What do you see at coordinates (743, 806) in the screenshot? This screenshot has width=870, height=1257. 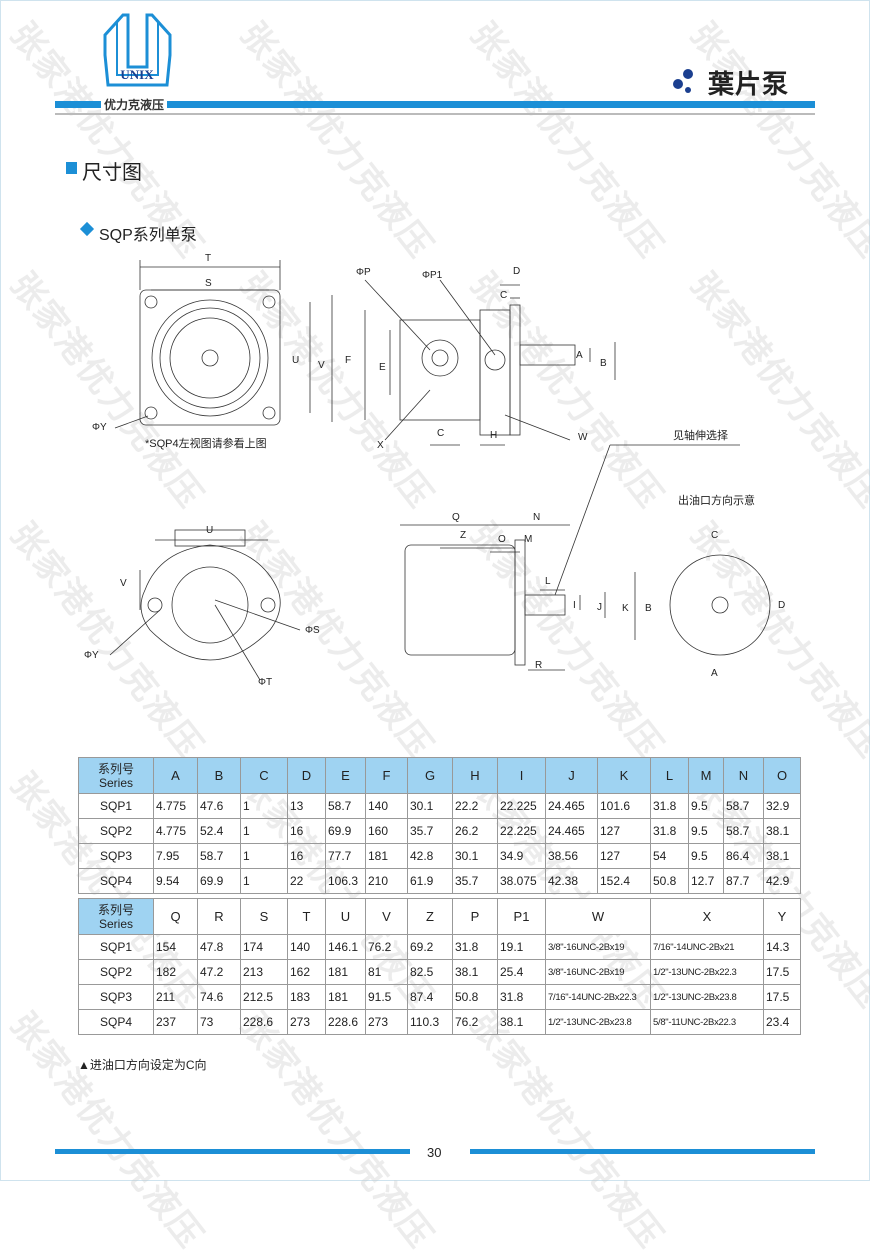 I see `value-cell: 58.7` at bounding box center [743, 806].